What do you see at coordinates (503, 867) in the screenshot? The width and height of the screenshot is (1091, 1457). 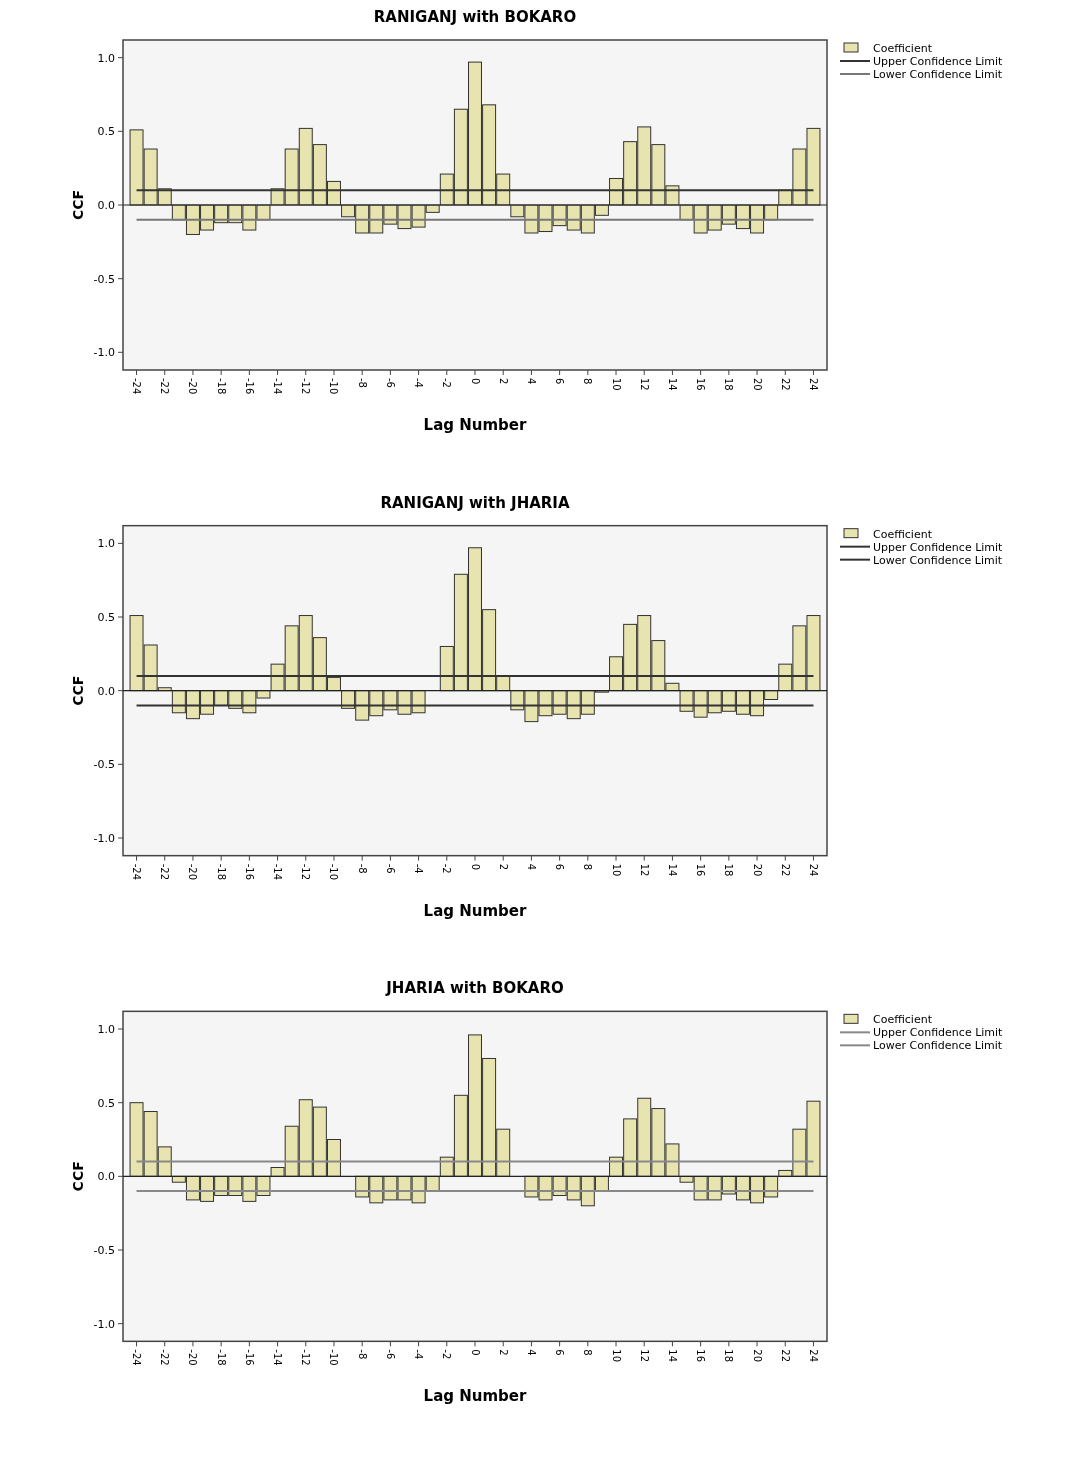 I see `x-tick-label: 2` at bounding box center [503, 867].